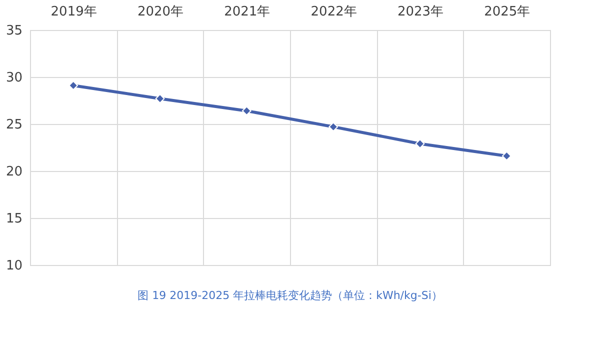 The height and width of the screenshot is (338, 600). What do you see at coordinates (420, 12) in the screenshot?
I see `x-tick-label: 2023年` at bounding box center [420, 12].